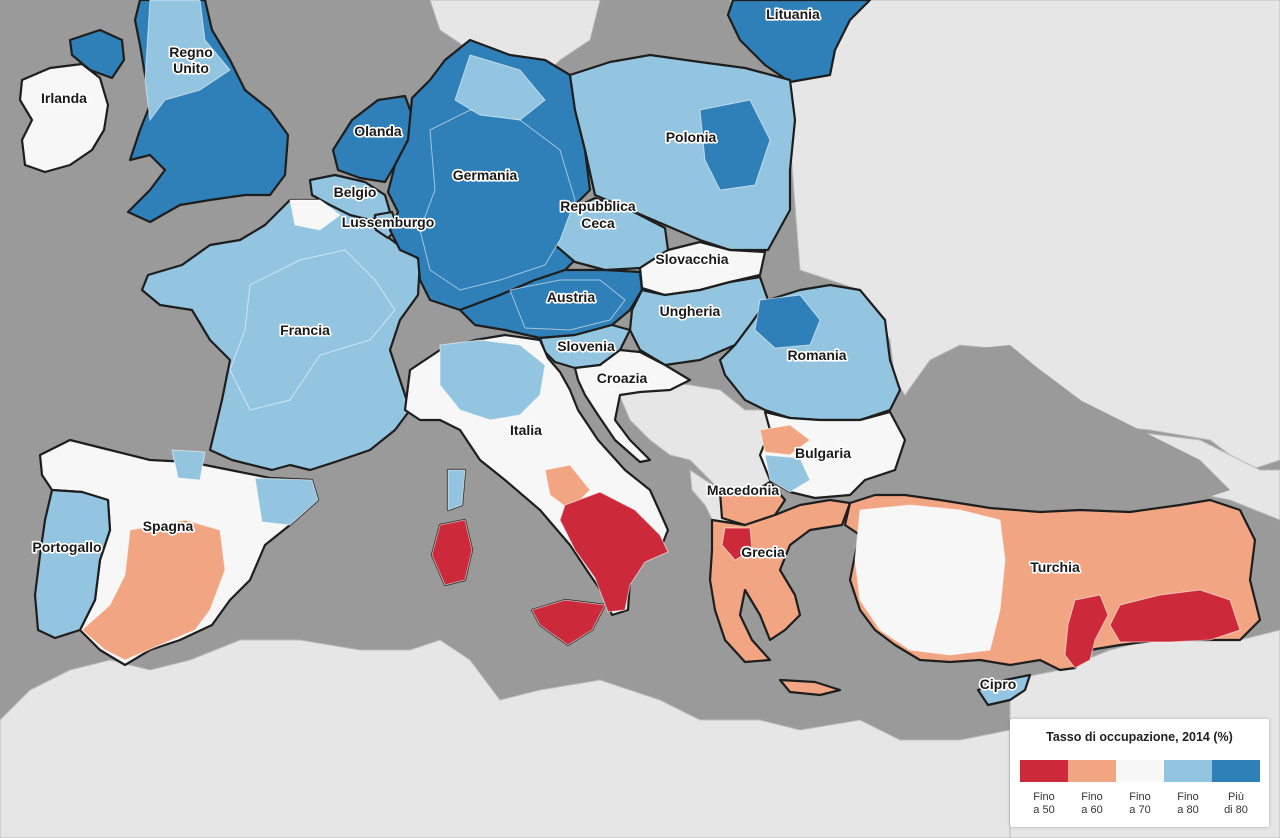 The image size is (1280, 838). What do you see at coordinates (763, 552) in the screenshot?
I see `label-grecia: Grecia` at bounding box center [763, 552].